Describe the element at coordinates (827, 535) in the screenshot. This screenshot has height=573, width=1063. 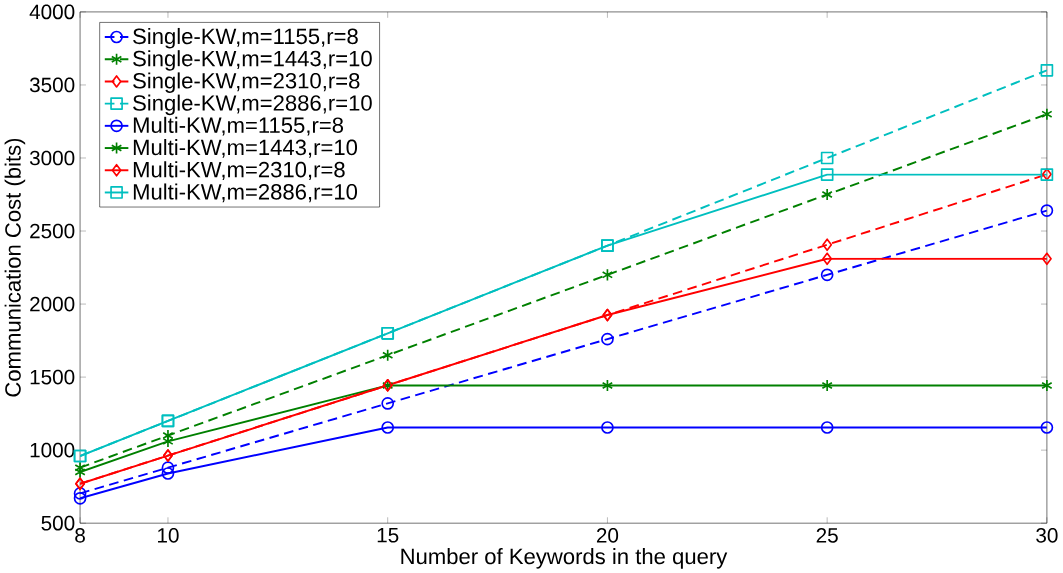
I see `x-tick-label: 25` at that location.